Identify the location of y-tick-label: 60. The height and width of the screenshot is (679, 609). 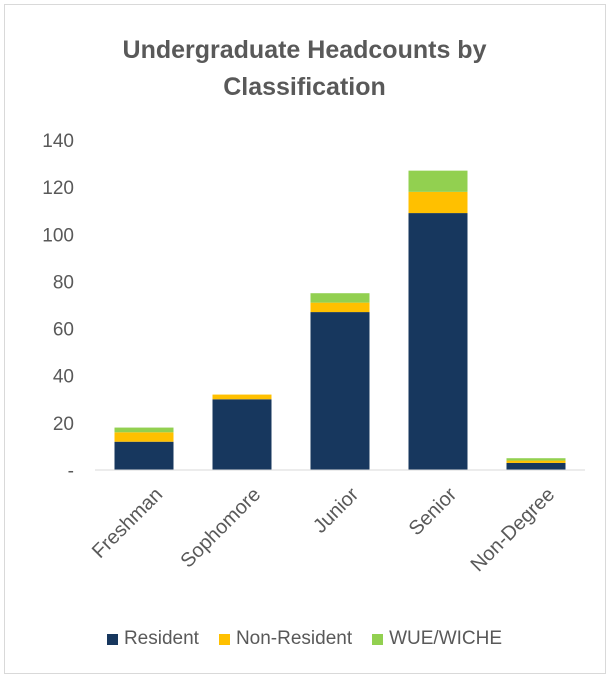
(63, 330).